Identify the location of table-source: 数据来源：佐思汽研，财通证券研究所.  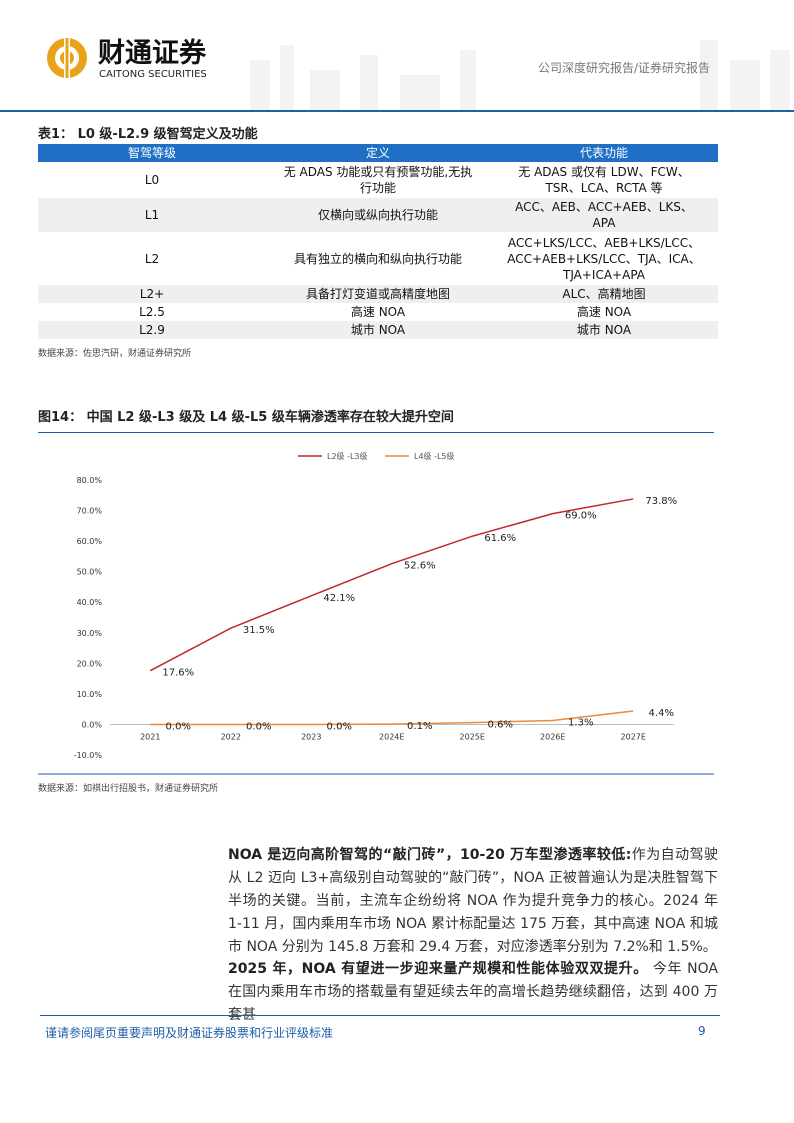
(115, 354).